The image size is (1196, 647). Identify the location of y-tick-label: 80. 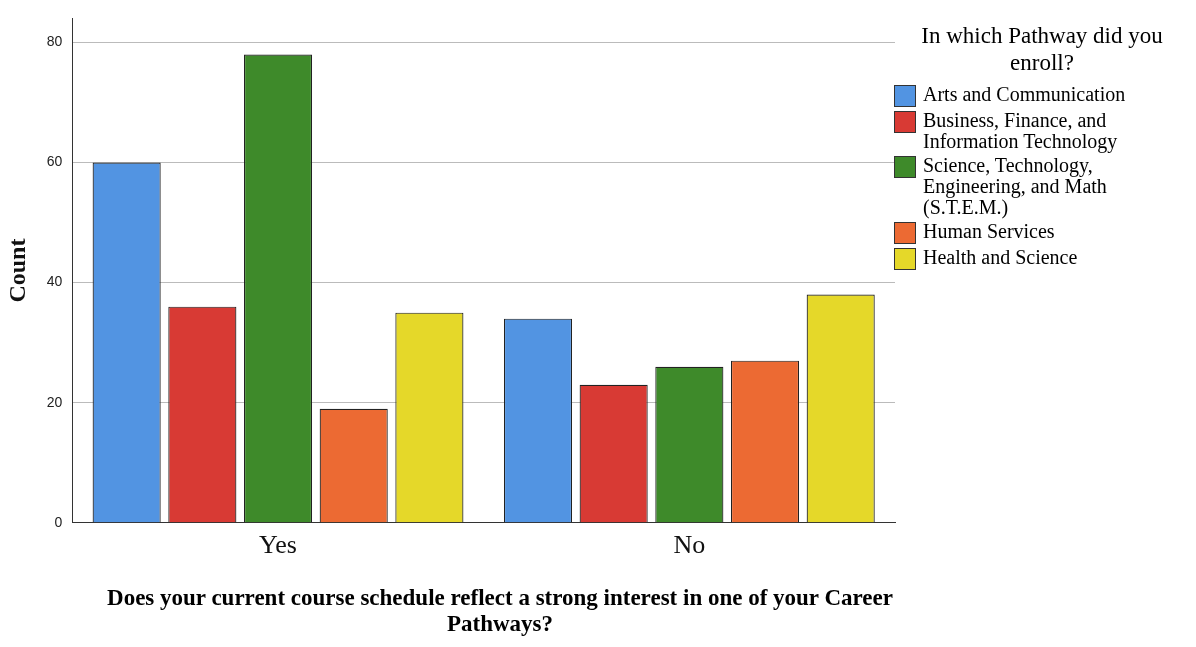
(54, 41).